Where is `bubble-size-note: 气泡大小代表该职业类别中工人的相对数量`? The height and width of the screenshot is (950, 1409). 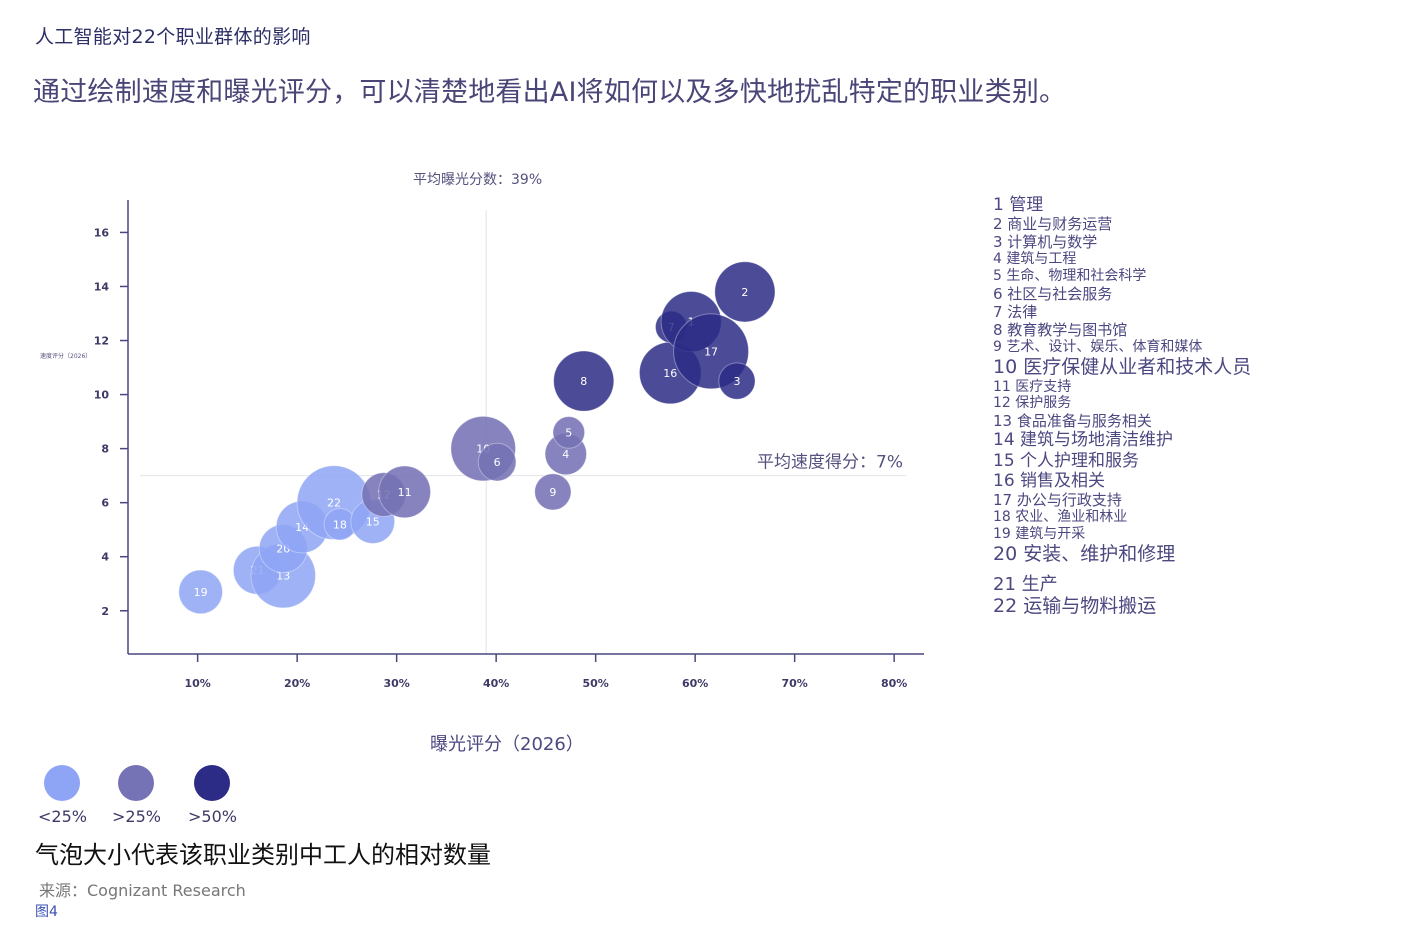 bubble-size-note: 气泡大小代表该职业类别中工人的相对数量 is located at coordinates (263, 855).